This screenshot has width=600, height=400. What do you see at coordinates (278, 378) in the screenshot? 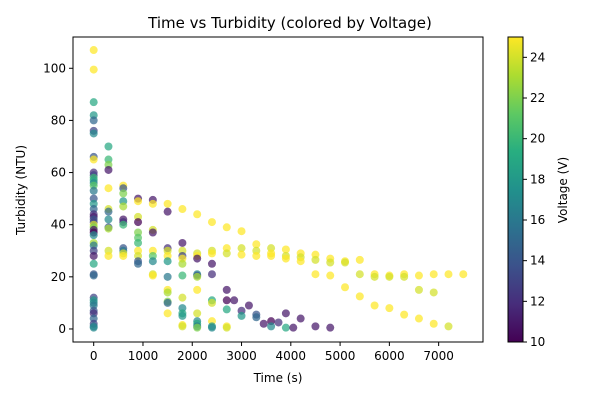
I see `x-axis-label: Time (s)` at bounding box center [278, 378].